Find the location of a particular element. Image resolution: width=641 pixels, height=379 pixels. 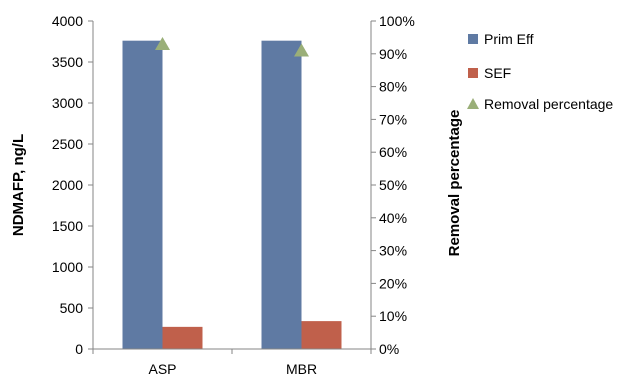

marker-removal-percentage-asp is located at coordinates (162, 43).